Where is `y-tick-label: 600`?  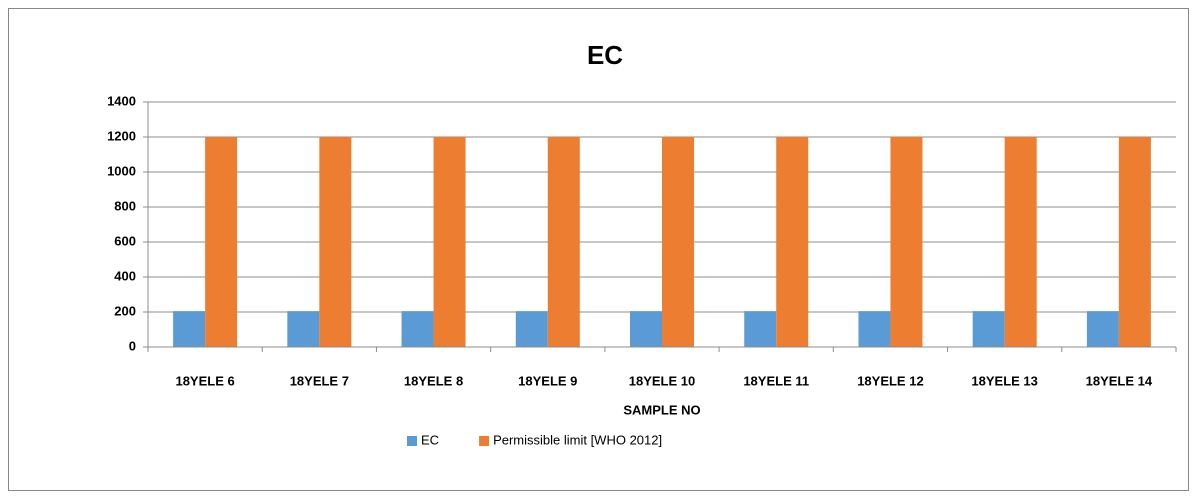 y-tick-label: 600 is located at coordinates (125, 240).